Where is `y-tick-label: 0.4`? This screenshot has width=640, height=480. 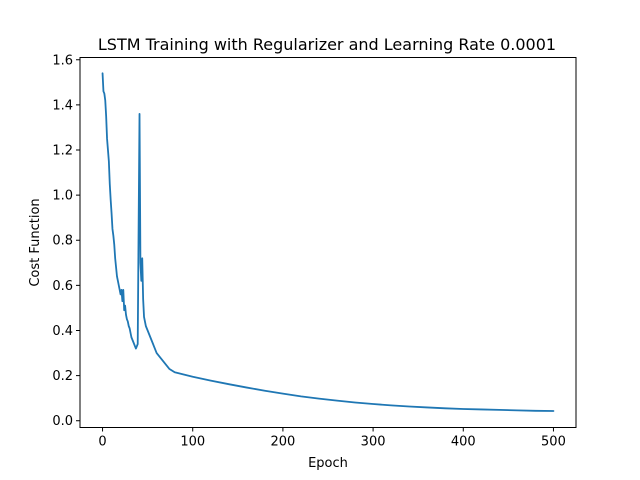
y-tick-label: 0.4 is located at coordinates (62, 331).